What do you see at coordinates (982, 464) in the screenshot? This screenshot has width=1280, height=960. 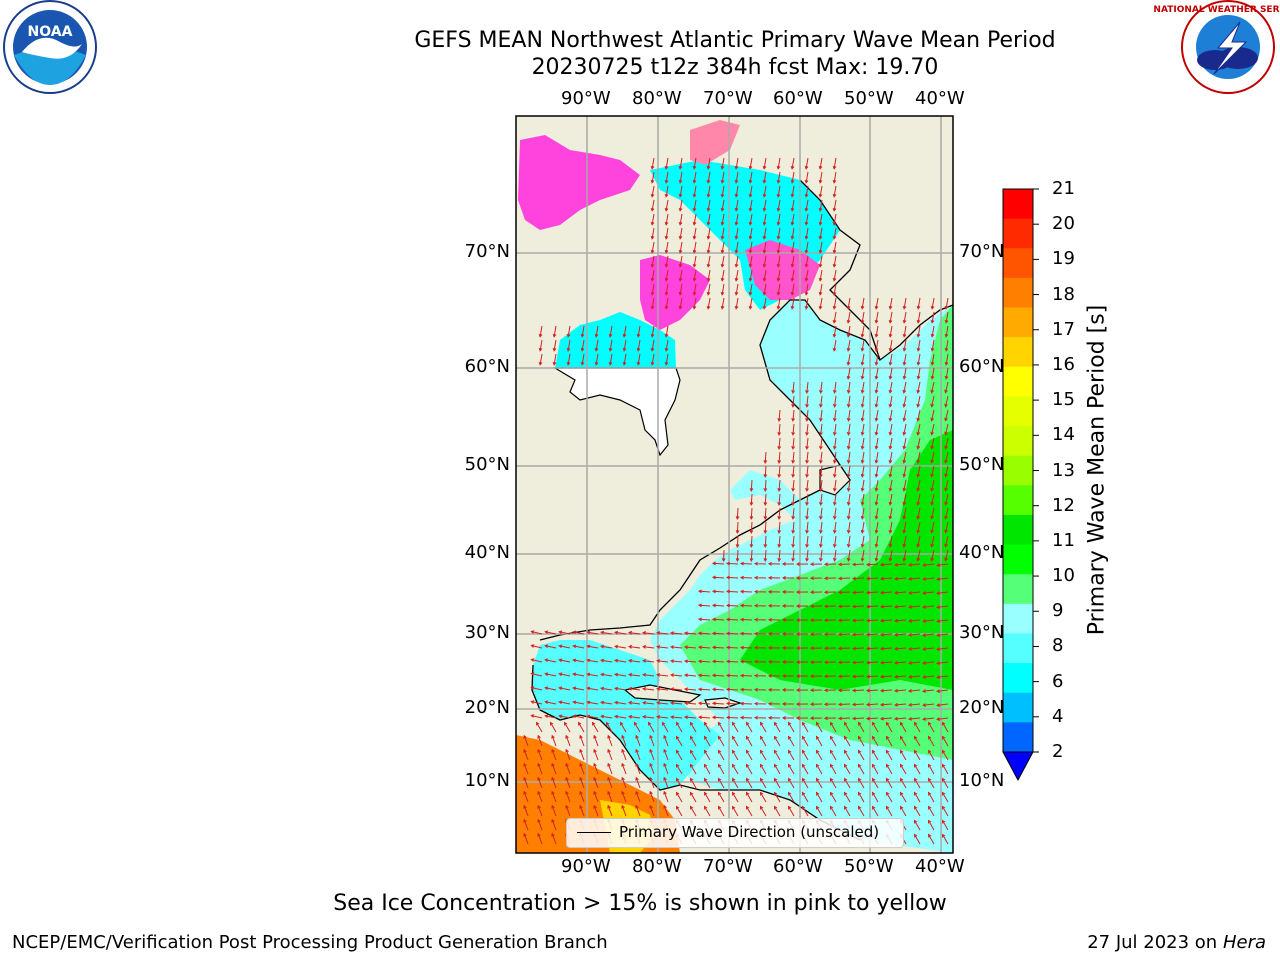 I see `lat-label-right-50n: 50°N` at bounding box center [982, 464].